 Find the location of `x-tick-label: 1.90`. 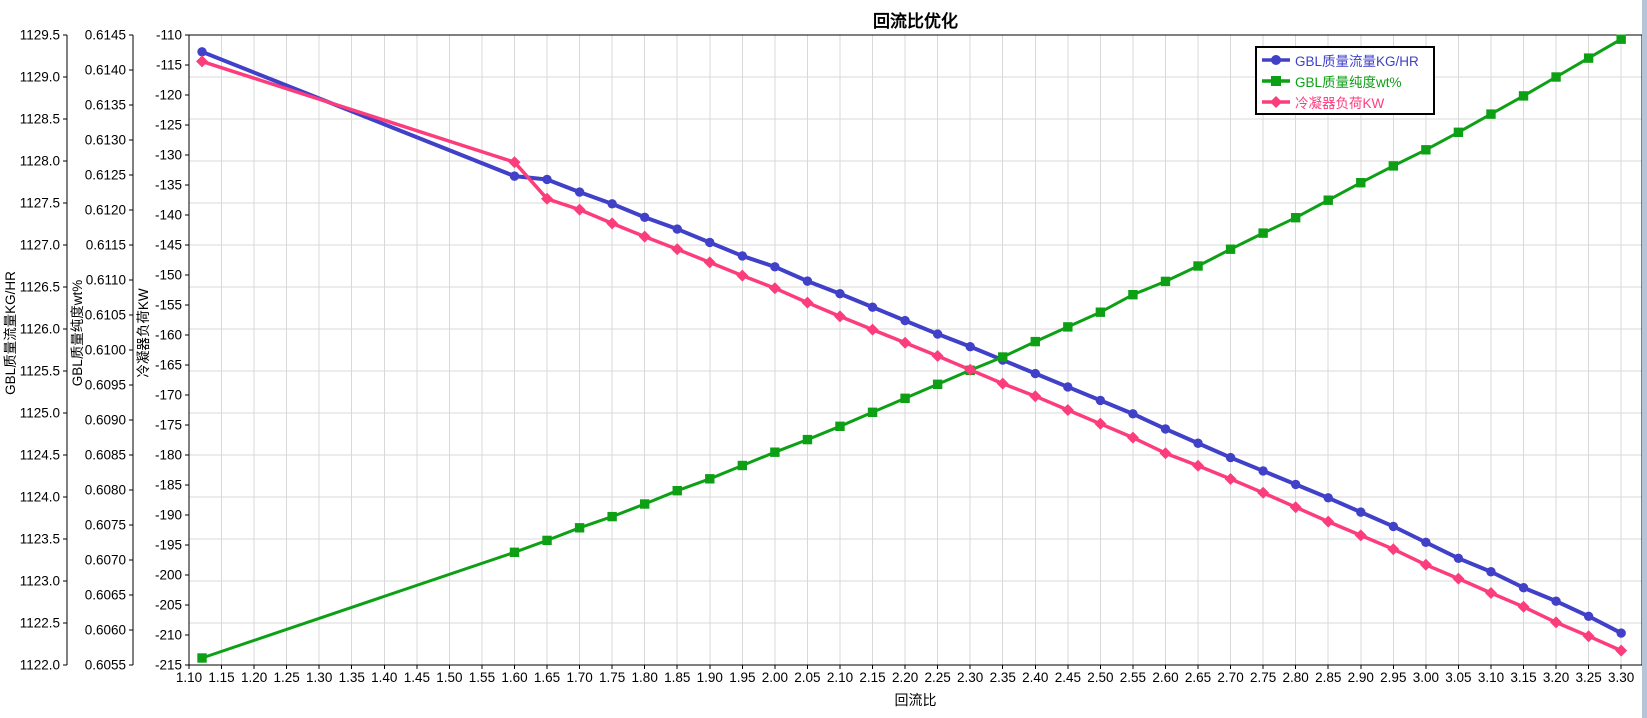

x-tick-label: 1.90 is located at coordinates (710, 677).